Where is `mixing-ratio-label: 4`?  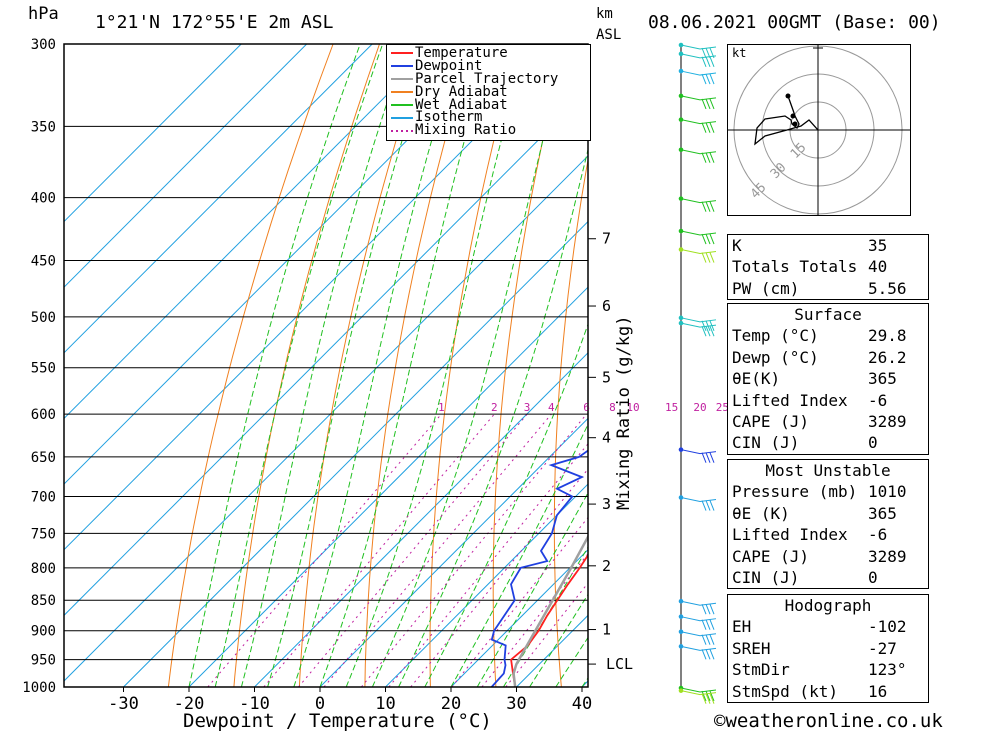 mixing-ratio-label: 4 is located at coordinates (551, 407).